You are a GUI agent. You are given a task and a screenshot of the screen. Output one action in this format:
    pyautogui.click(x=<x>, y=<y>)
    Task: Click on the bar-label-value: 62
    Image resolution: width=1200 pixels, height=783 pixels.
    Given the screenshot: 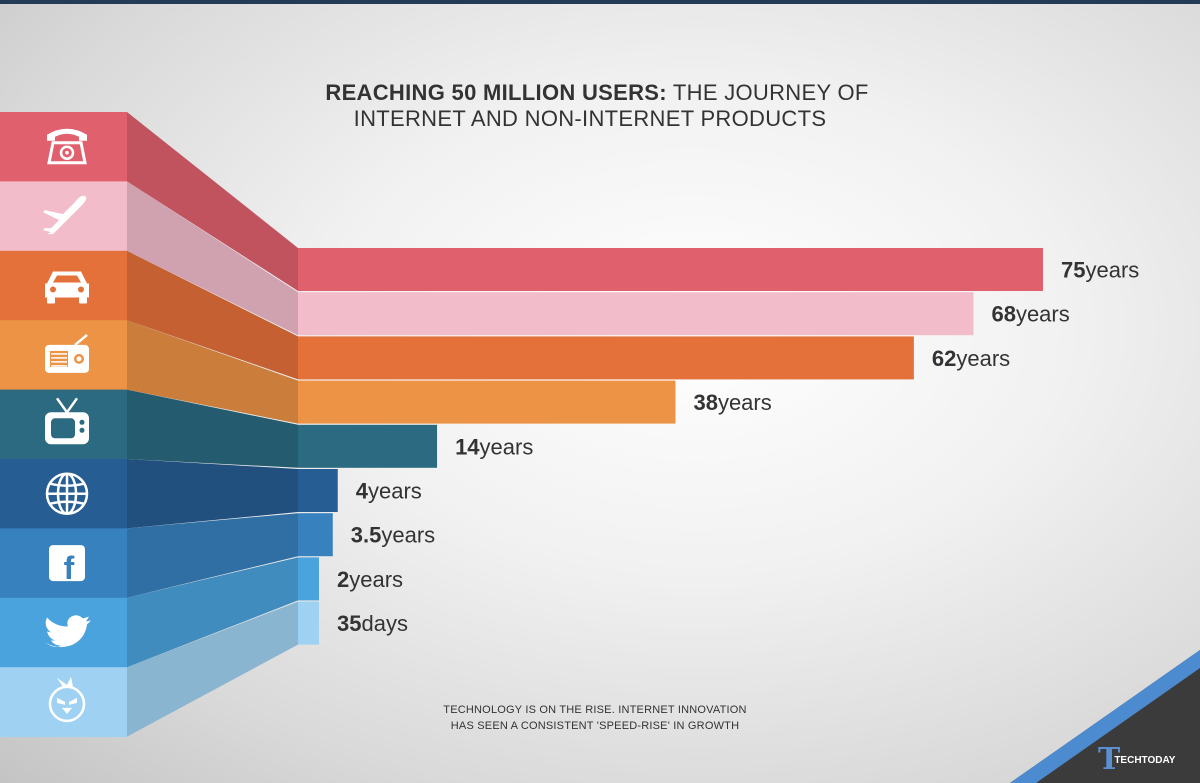 What is the action you would take?
    pyautogui.click(x=944, y=358)
    